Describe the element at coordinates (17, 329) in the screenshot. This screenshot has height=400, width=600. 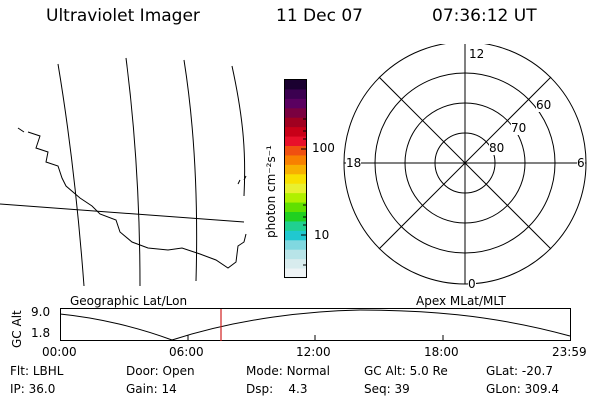
I see `timeline-y-label: GC Alt` at that location.